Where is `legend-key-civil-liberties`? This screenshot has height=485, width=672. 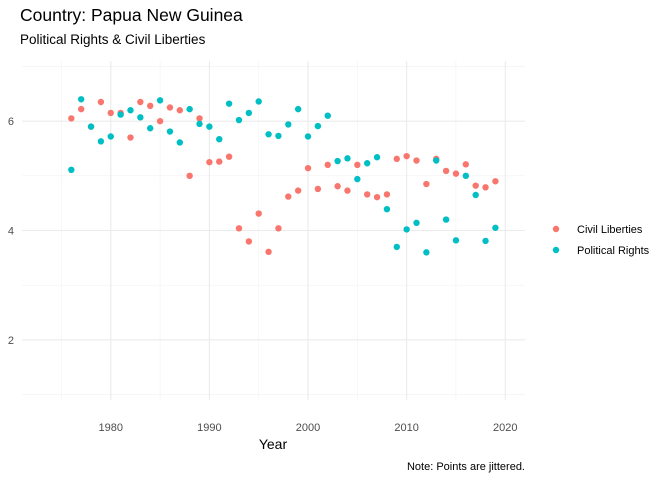
legend-key-civil-liberties is located at coordinates (556, 229).